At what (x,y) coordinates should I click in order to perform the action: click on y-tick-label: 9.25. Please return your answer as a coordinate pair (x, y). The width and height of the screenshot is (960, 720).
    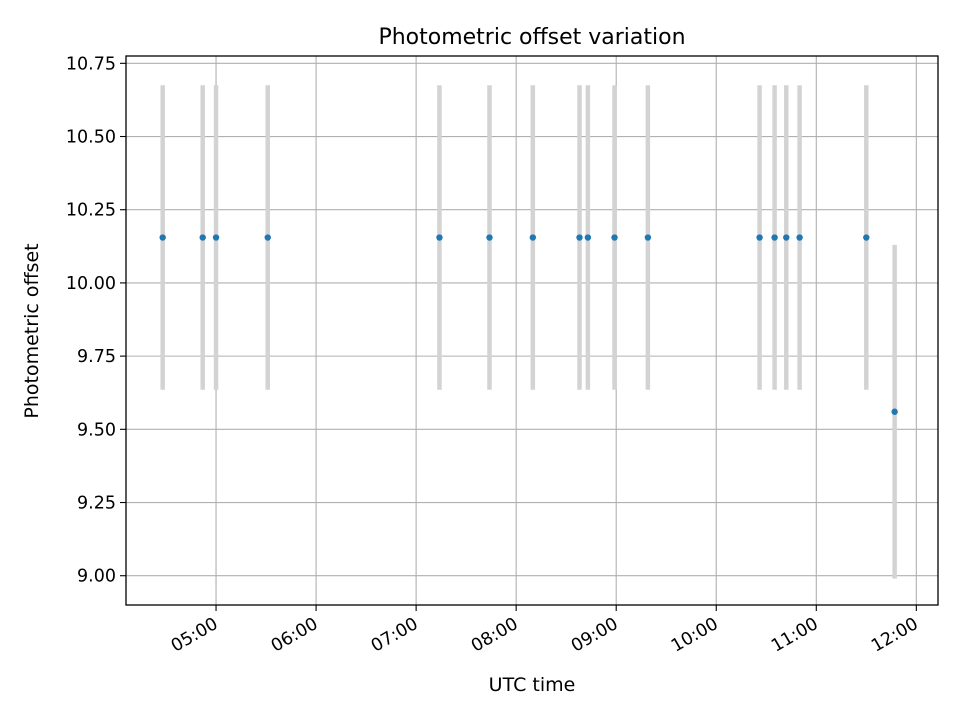
    Looking at the image, I should click on (96, 504).